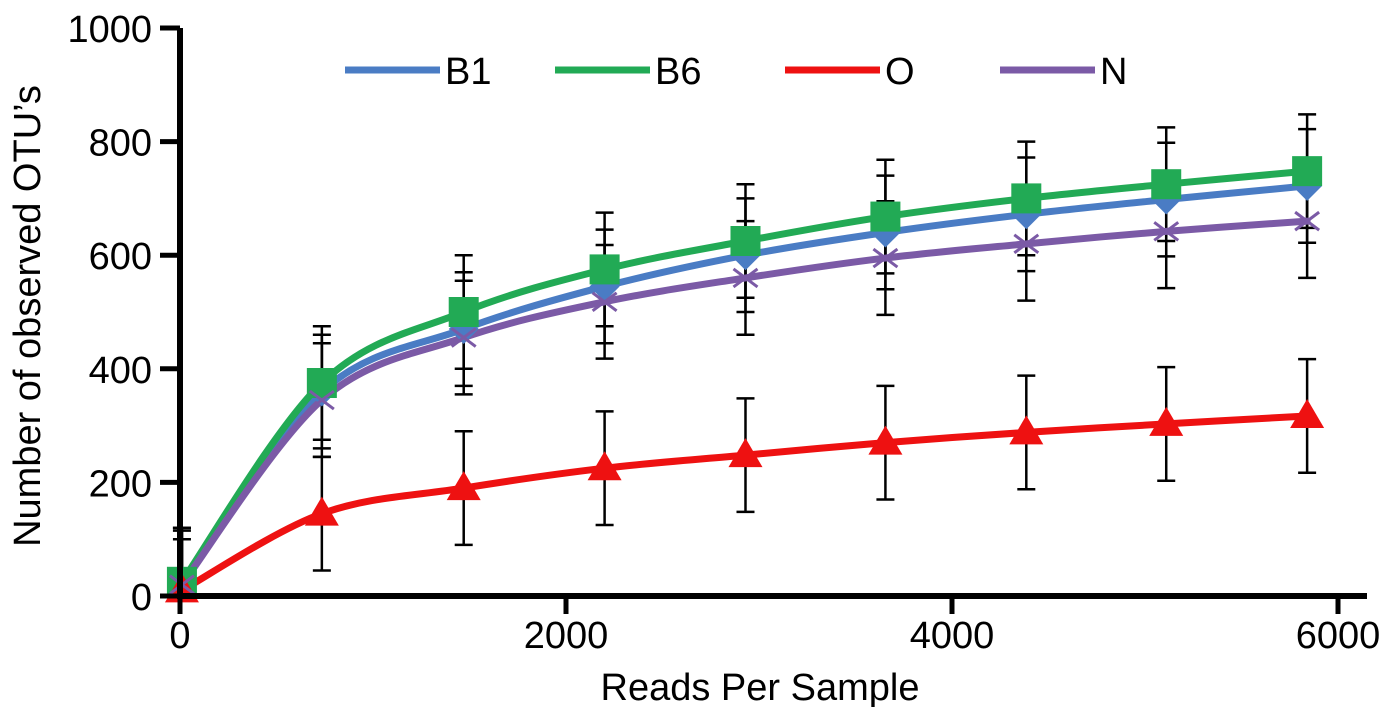 This screenshot has width=1383, height=707. I want to click on y-tick-label: 1000, so click(109, 30).